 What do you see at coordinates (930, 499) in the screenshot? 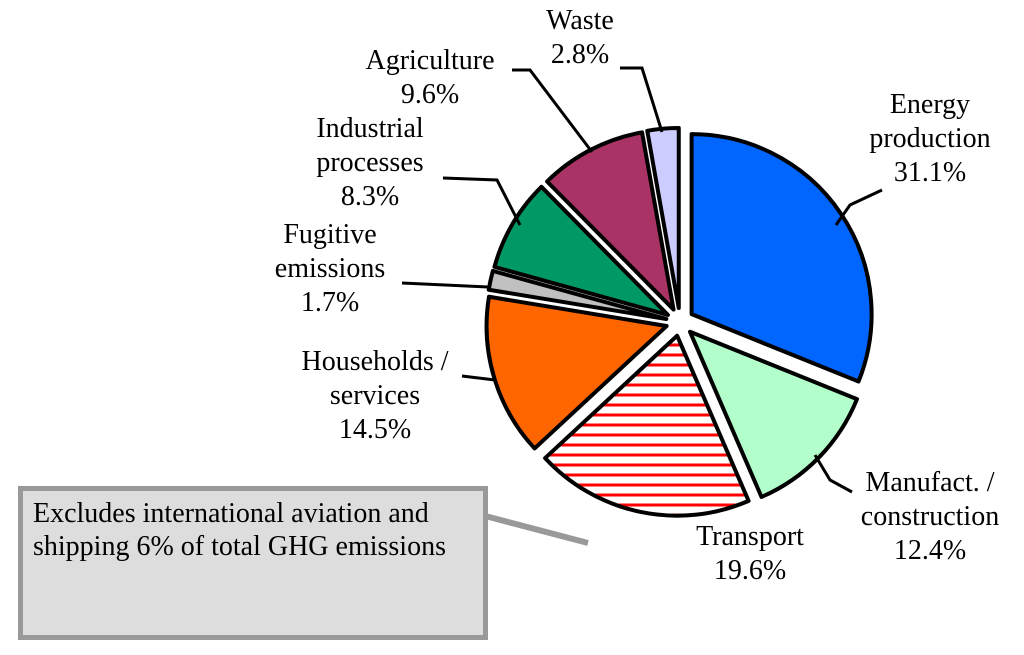
I see `category-name: Manufact. / construction` at bounding box center [930, 499].